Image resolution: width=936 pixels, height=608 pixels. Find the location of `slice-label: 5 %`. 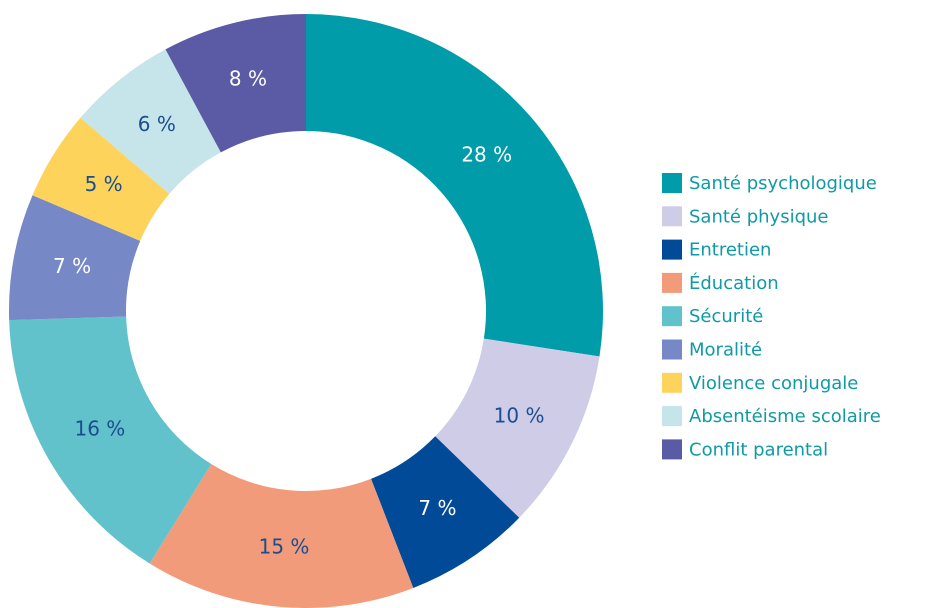

slice-label: 5 % is located at coordinates (104, 184).